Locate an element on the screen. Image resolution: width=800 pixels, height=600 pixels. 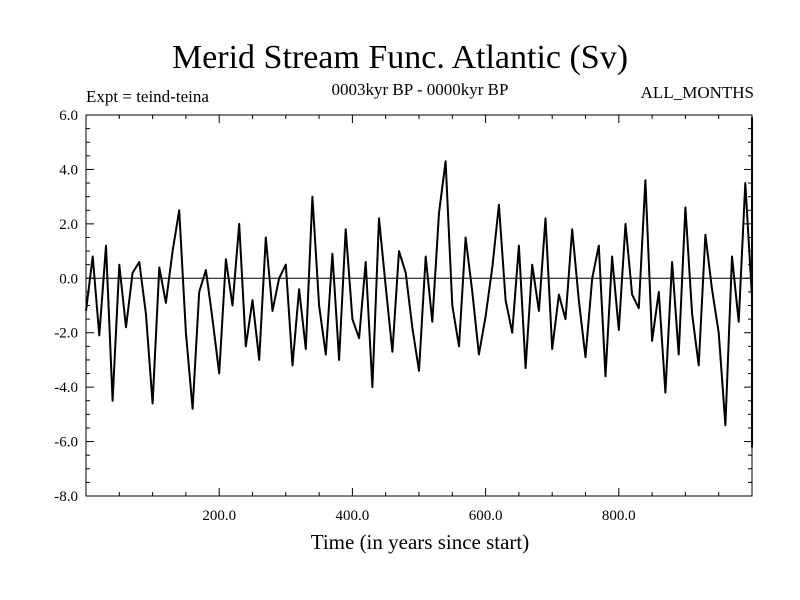
chart-title: Merid Stream Func. Atlantic (Sv) is located at coordinates (400, 57).